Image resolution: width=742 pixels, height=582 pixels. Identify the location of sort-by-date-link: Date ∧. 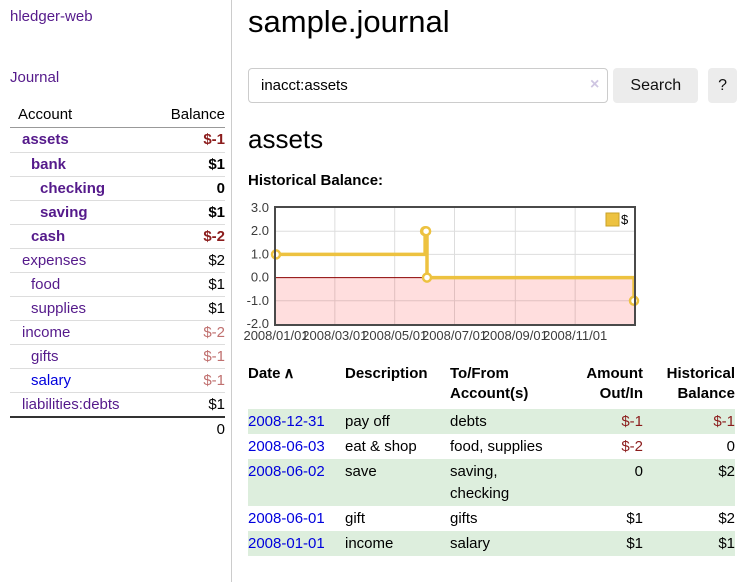
(271, 373).